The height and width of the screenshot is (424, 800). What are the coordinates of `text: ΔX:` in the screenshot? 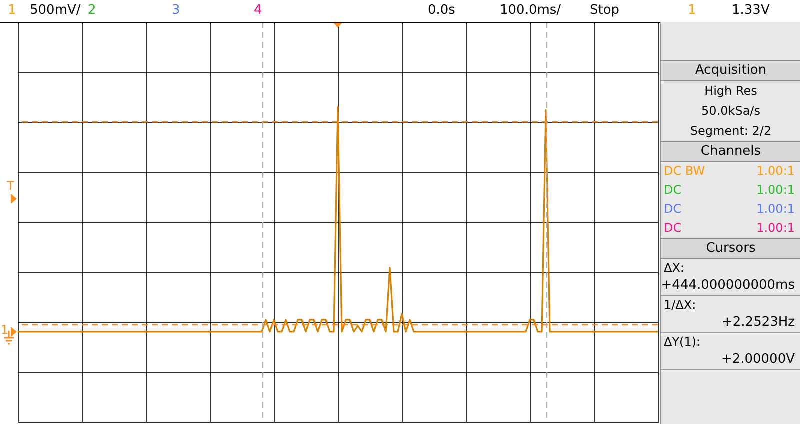 It's located at (674, 268).